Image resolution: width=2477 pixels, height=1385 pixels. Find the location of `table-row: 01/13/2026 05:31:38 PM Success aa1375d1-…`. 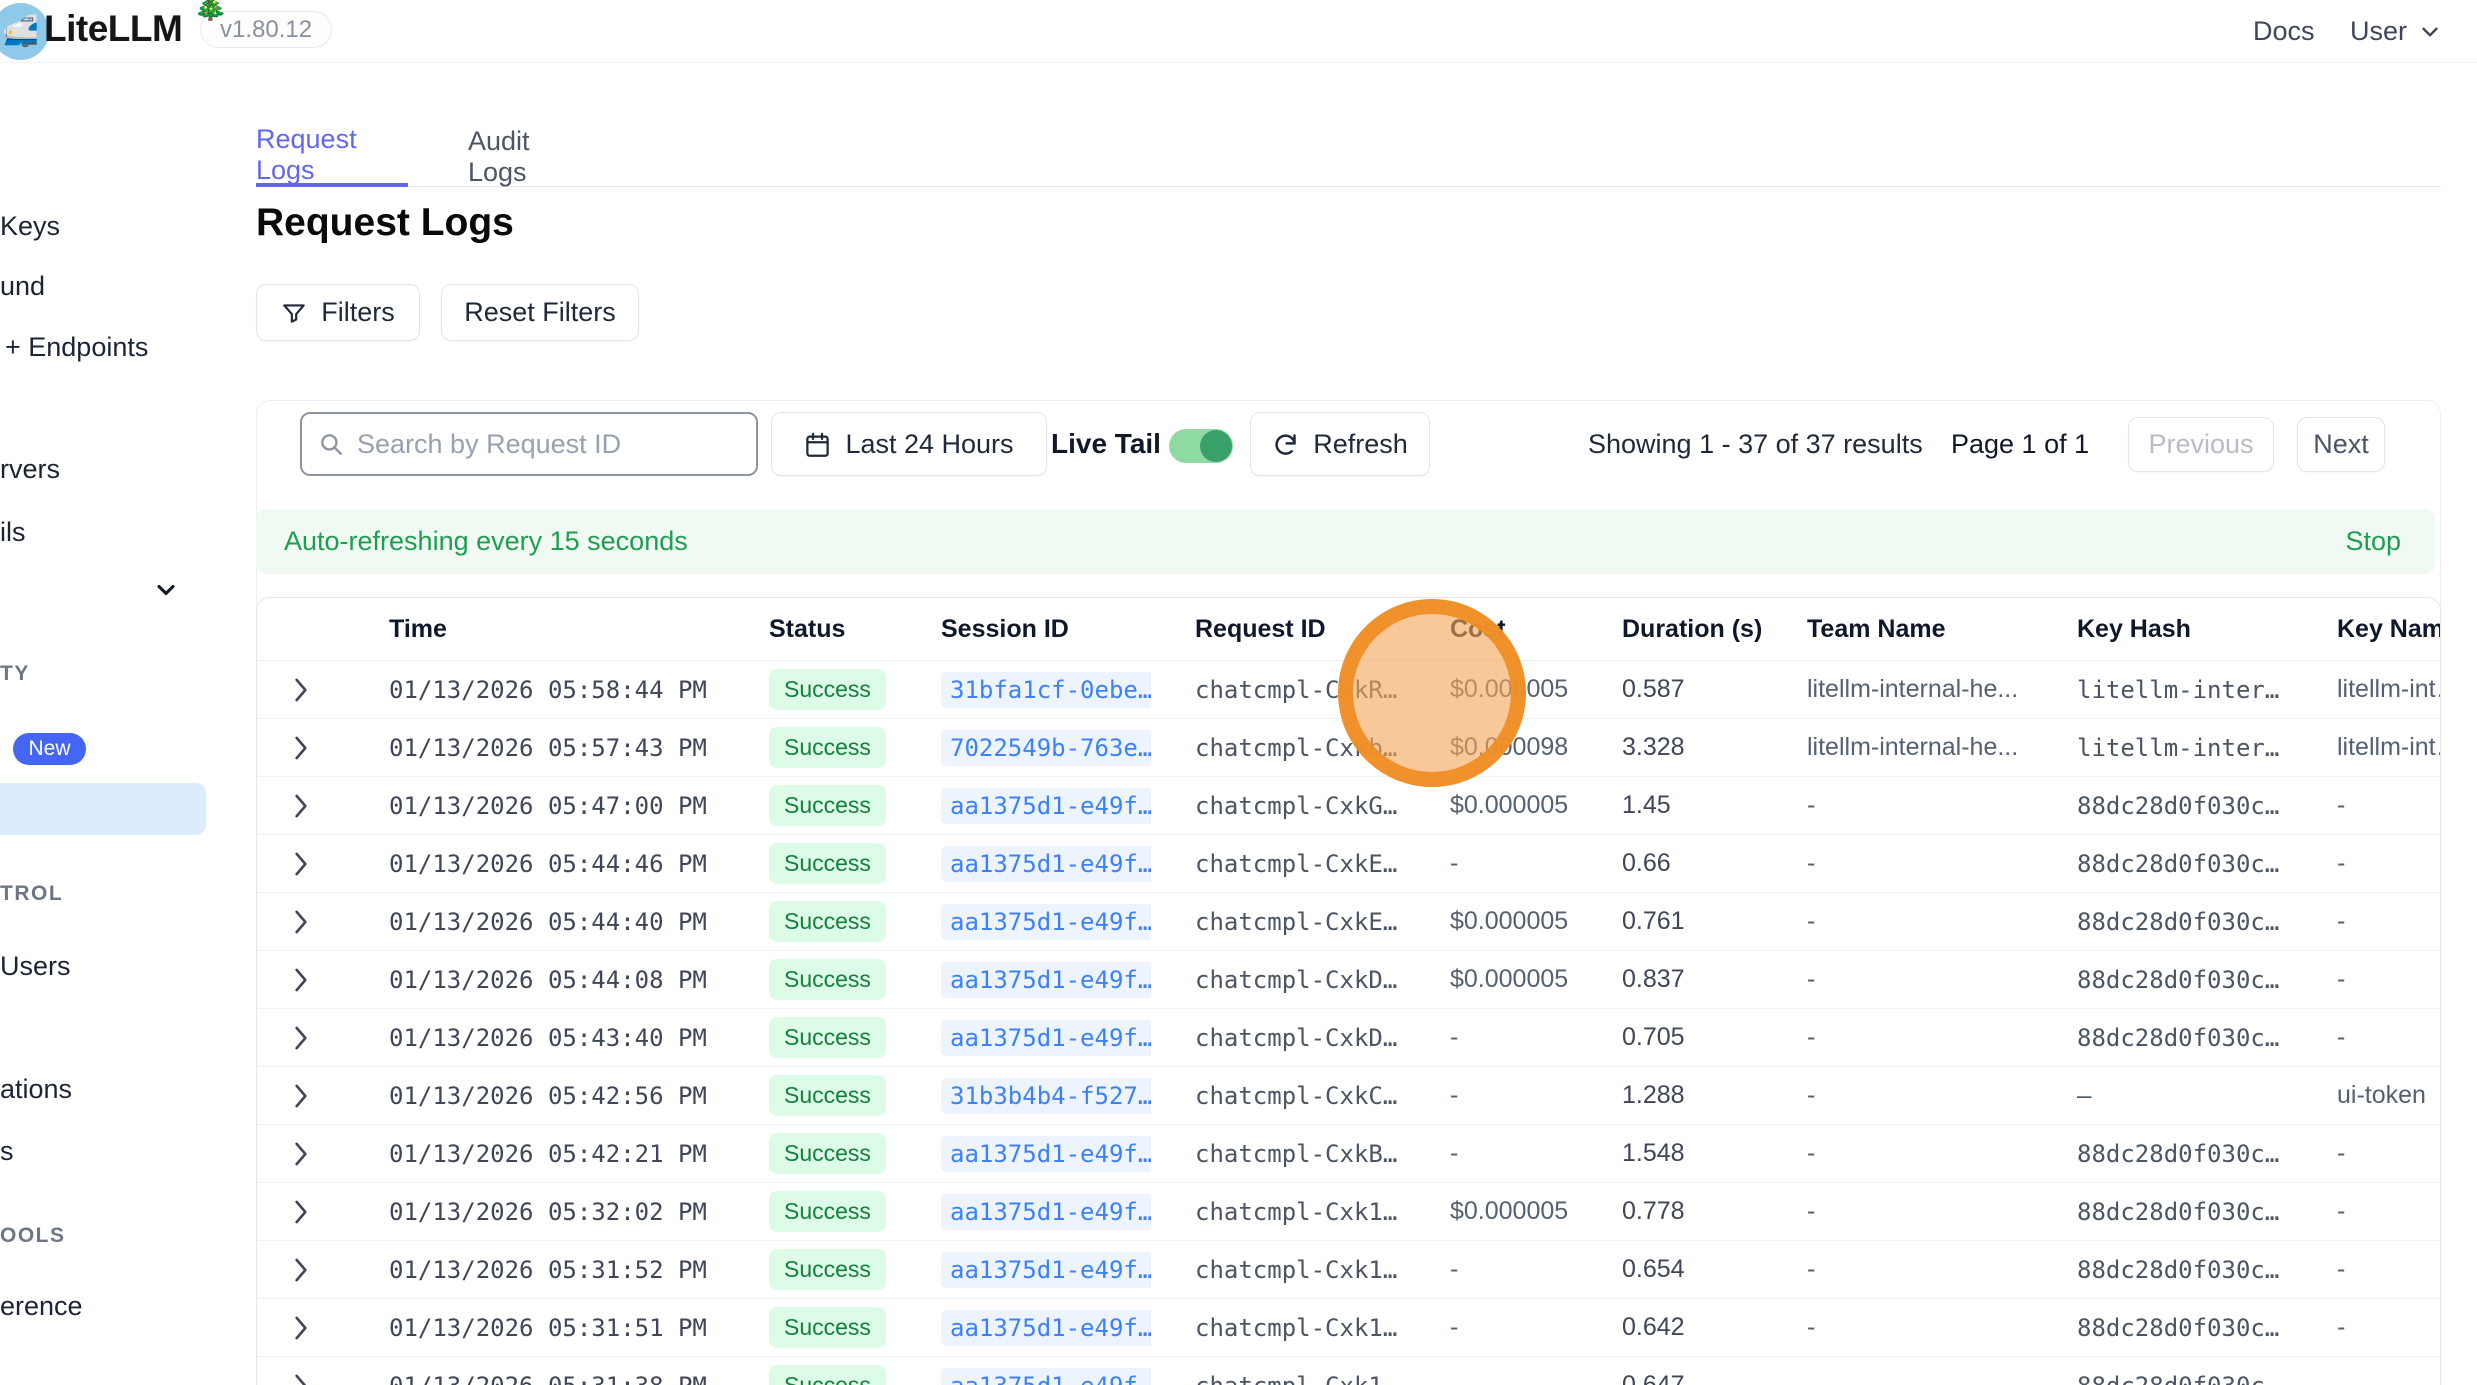

table-row: 01/13/2026 05:31:38 PM Success aa1375d1-… is located at coordinates (1348, 1371).